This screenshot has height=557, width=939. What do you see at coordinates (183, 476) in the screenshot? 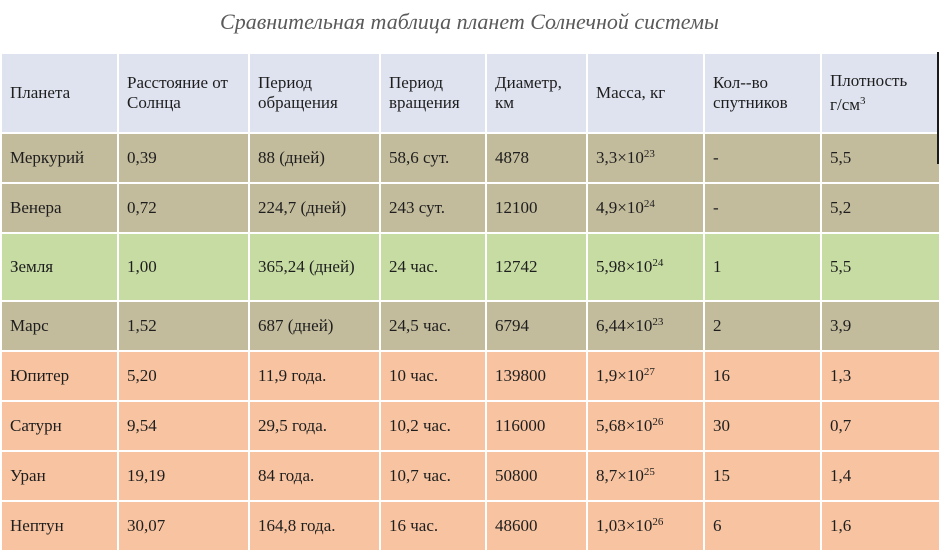
I see `cell-distance: 19,19` at bounding box center [183, 476].